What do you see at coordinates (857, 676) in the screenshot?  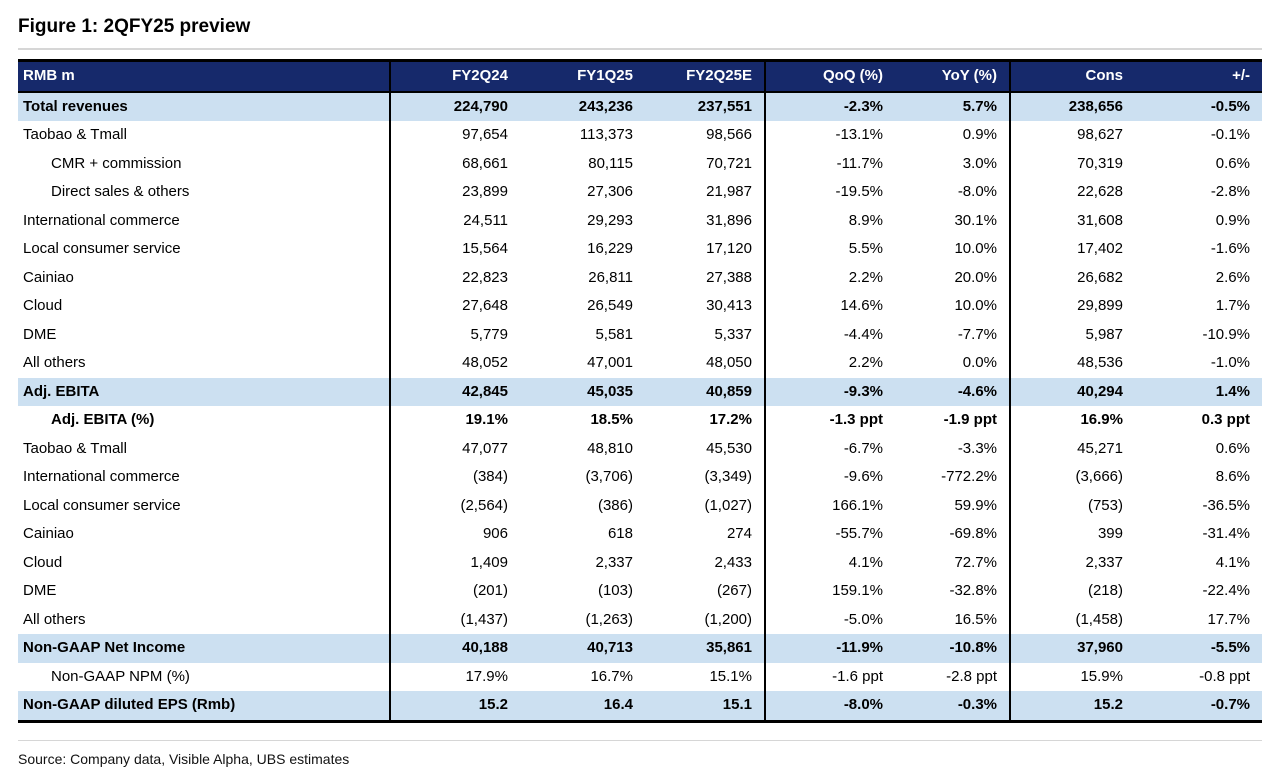 I see `value-cell: -1.6 ppt` at bounding box center [857, 676].